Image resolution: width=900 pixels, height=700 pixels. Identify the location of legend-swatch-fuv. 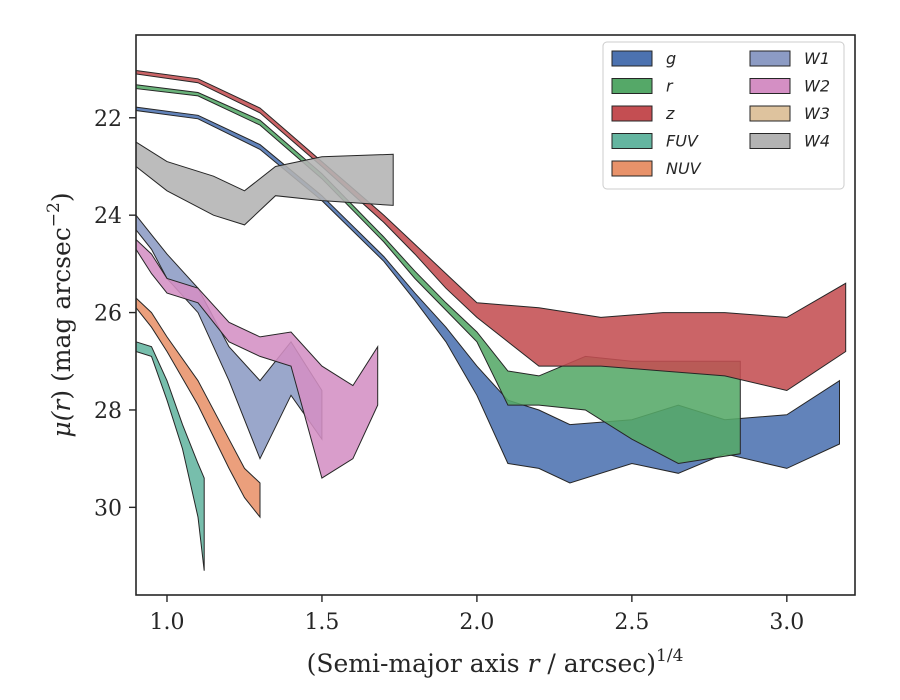
(632, 141).